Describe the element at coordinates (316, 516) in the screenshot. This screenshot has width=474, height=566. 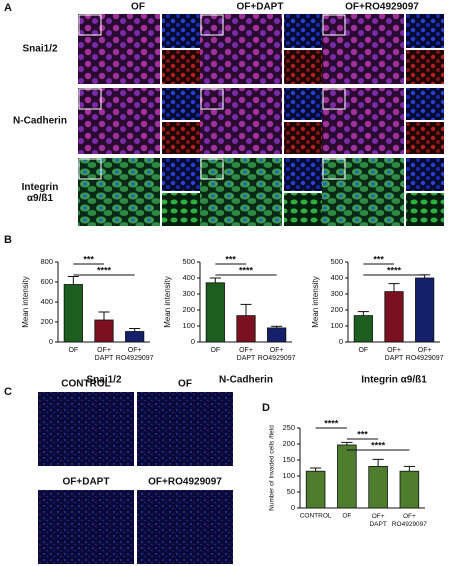
I see `x-tick-label: CONTROL` at that location.